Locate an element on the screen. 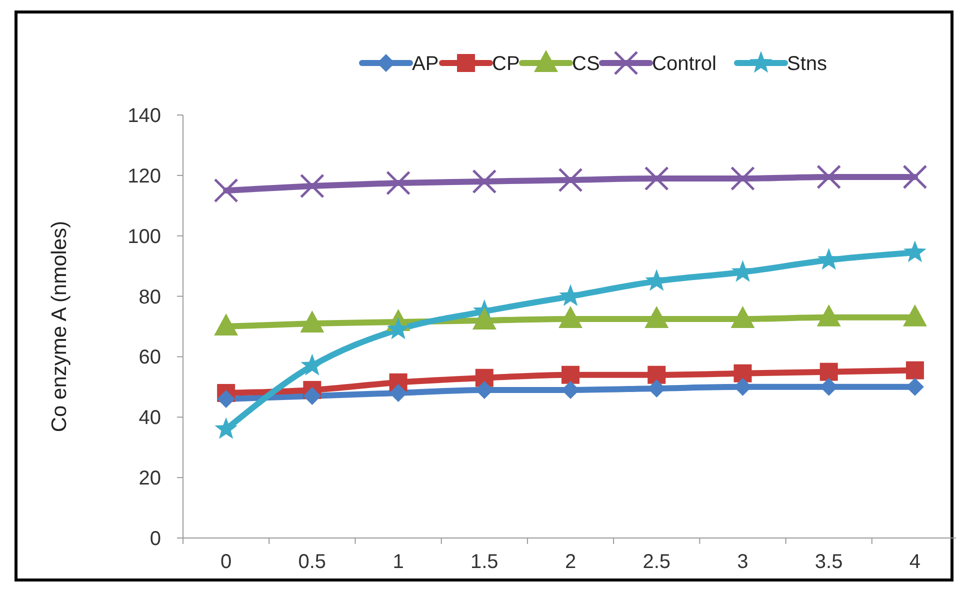 The width and height of the screenshot is (964, 590). y-tick-label: 0 is located at coordinates (155, 539).